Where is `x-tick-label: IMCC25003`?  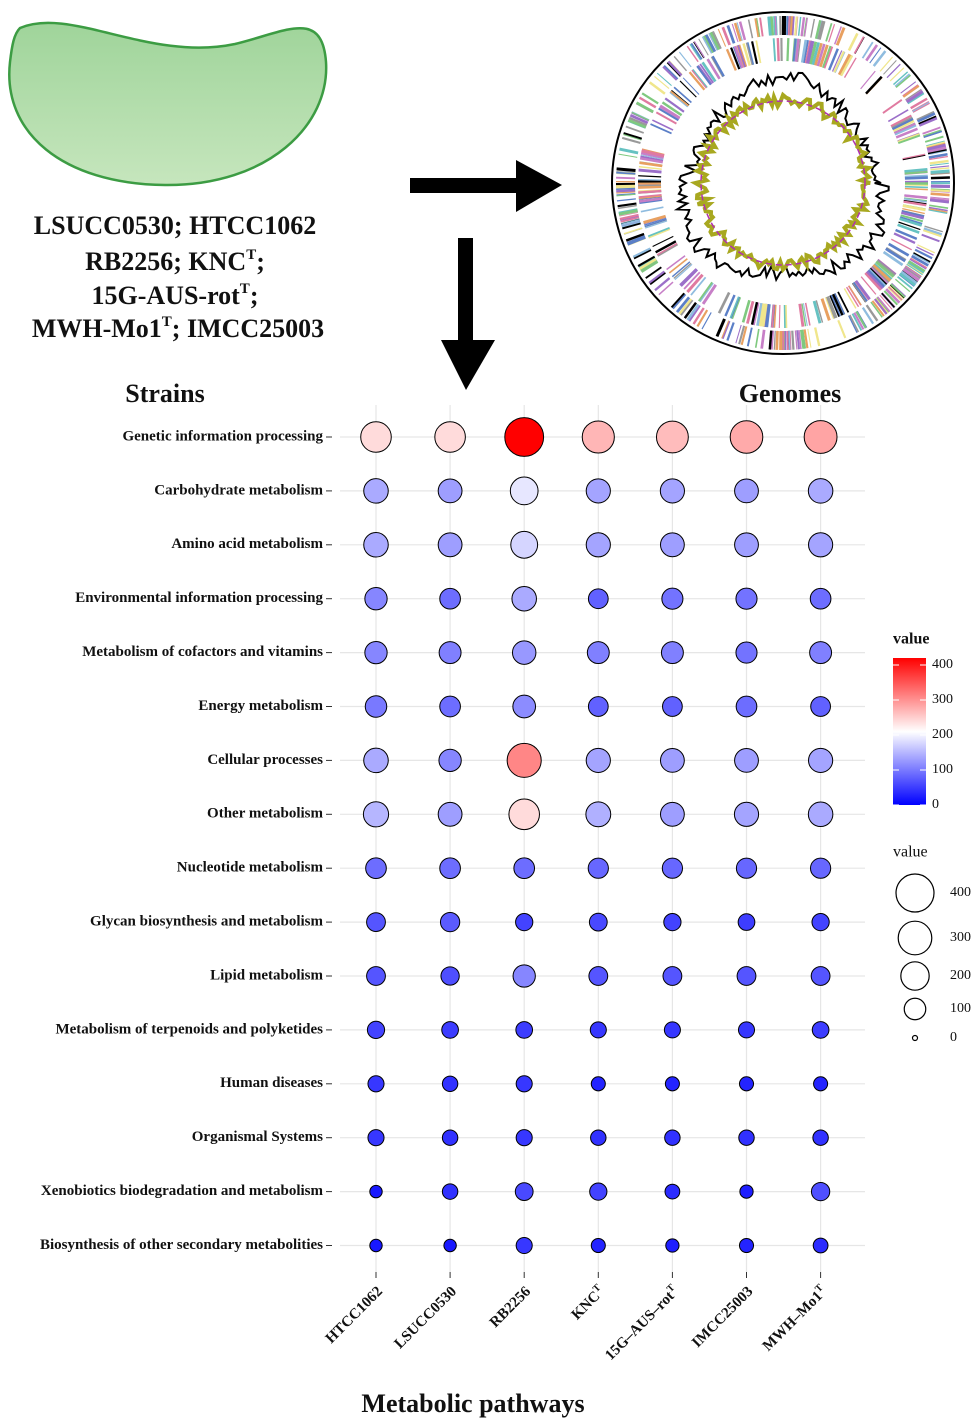 x-tick-label: IMCC25003 is located at coordinates (722, 1317).